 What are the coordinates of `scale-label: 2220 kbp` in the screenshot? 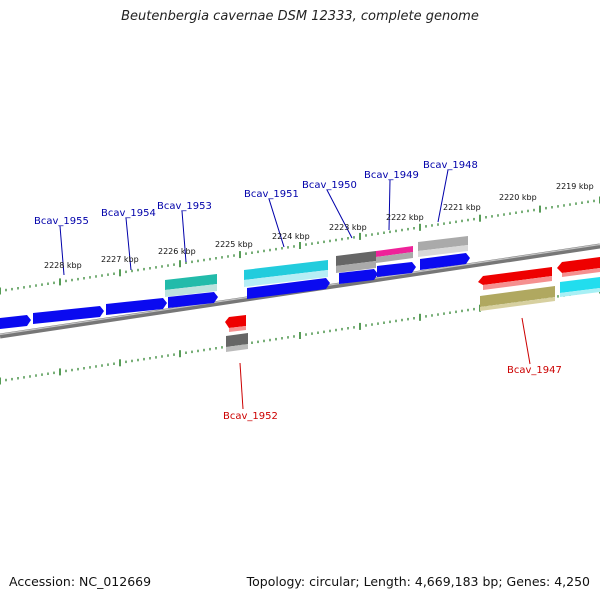 It's located at (518, 197).